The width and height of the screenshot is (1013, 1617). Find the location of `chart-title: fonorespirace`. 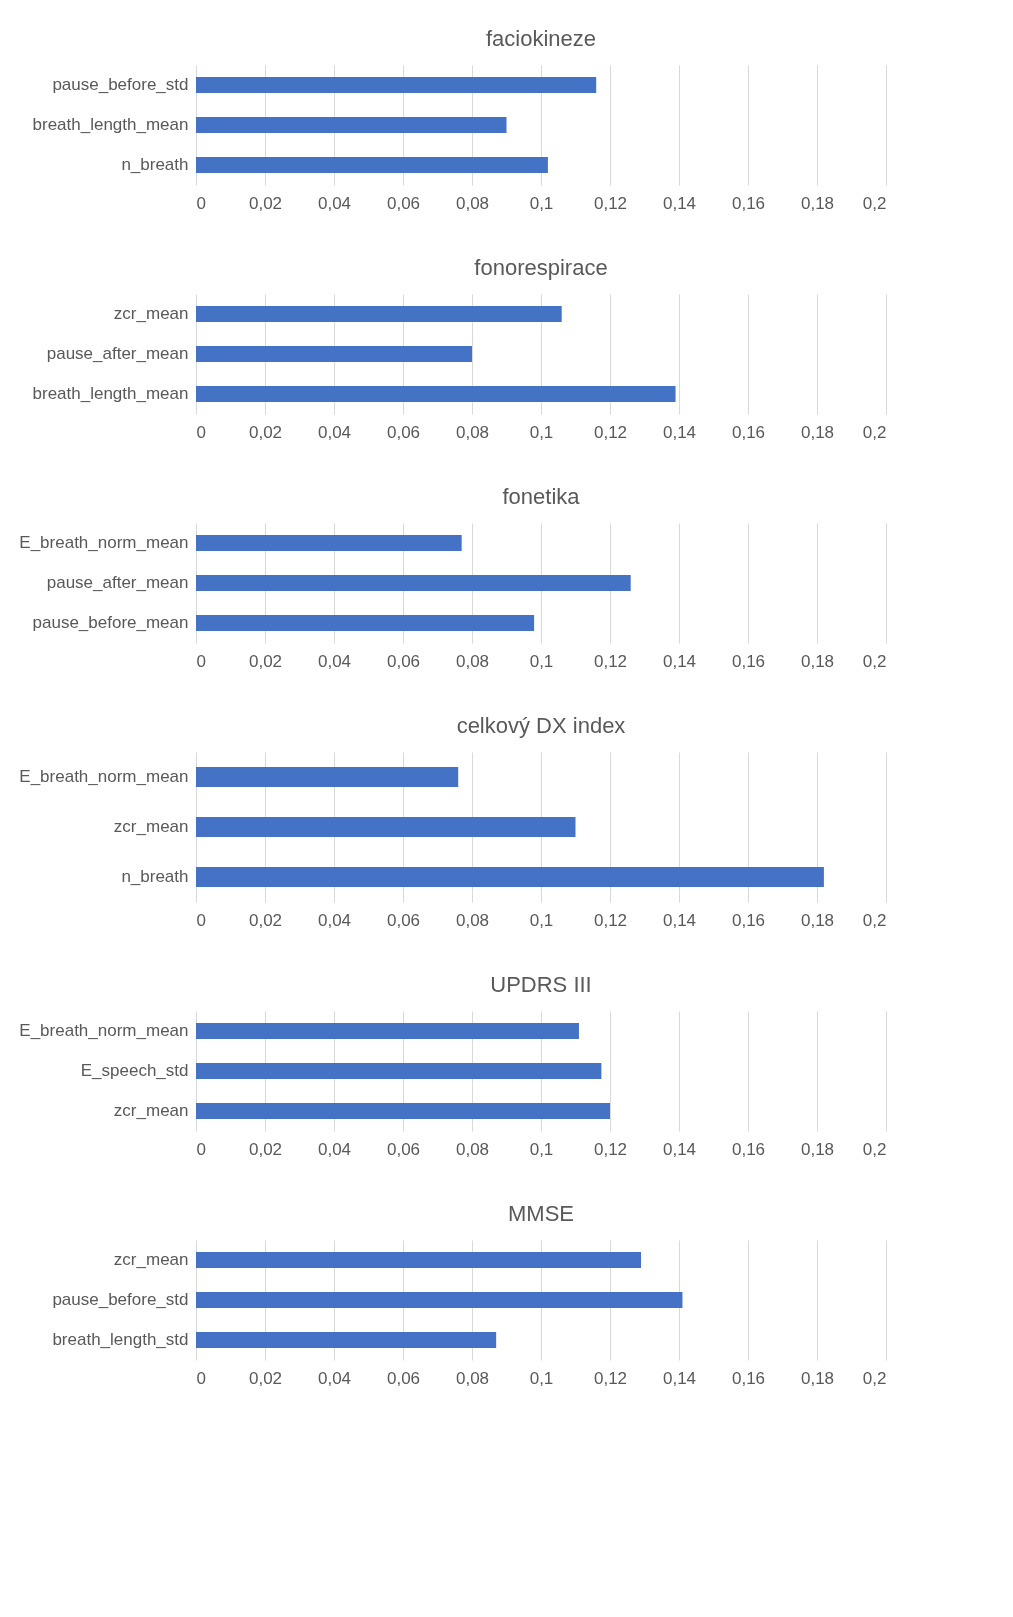

chart-title: fonorespirace is located at coordinates (541, 267).